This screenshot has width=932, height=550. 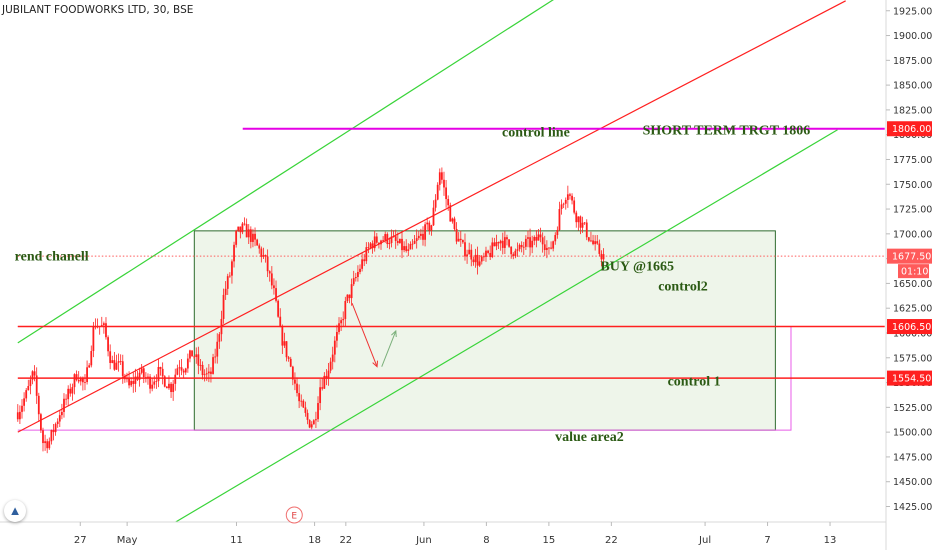 What do you see at coordinates (683, 286) in the screenshot?
I see `annotation-control2: control2` at bounding box center [683, 286].